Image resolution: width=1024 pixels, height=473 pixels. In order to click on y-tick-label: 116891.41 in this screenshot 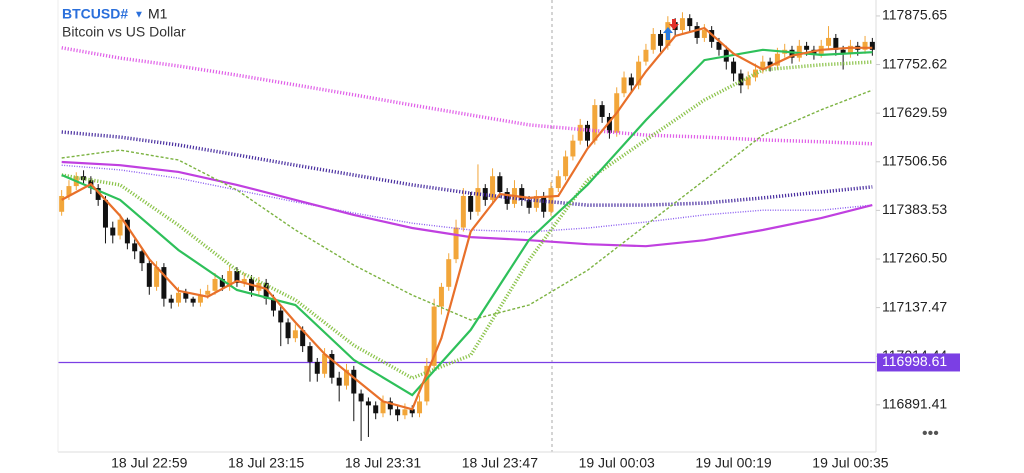, I will do `click(914, 404)`.